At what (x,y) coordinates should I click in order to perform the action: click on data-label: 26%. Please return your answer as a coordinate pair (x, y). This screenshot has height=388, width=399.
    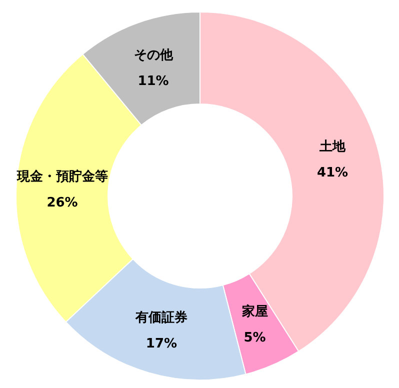
    Looking at the image, I should click on (62, 202).